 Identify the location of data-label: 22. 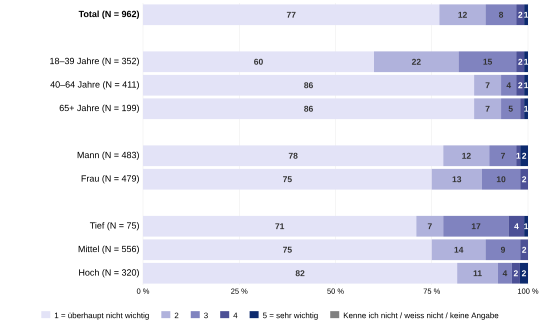
(416, 61).